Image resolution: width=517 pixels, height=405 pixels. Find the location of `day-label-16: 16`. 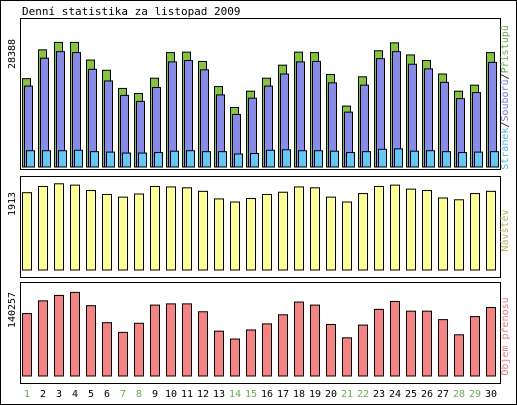

day-label-16: 16 is located at coordinates (267, 394).